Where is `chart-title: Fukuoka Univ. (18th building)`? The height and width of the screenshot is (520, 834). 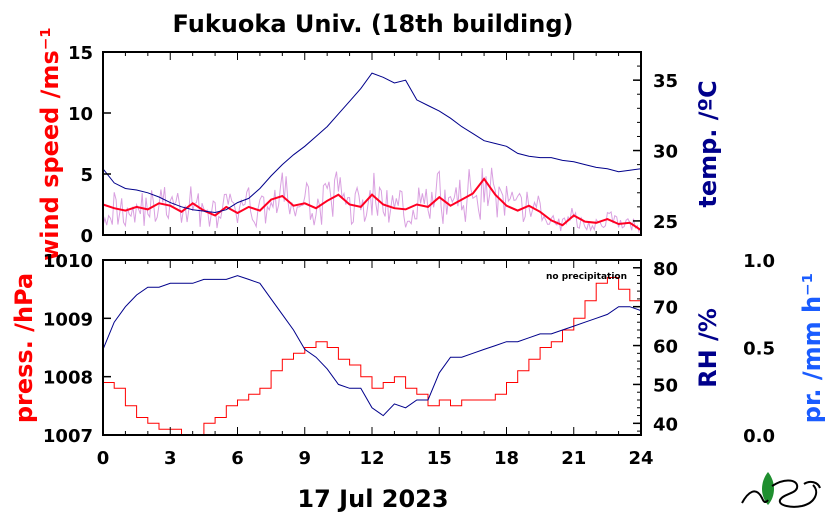
chart-title: Fukuoka Univ. (18th building) is located at coordinates (373, 24).